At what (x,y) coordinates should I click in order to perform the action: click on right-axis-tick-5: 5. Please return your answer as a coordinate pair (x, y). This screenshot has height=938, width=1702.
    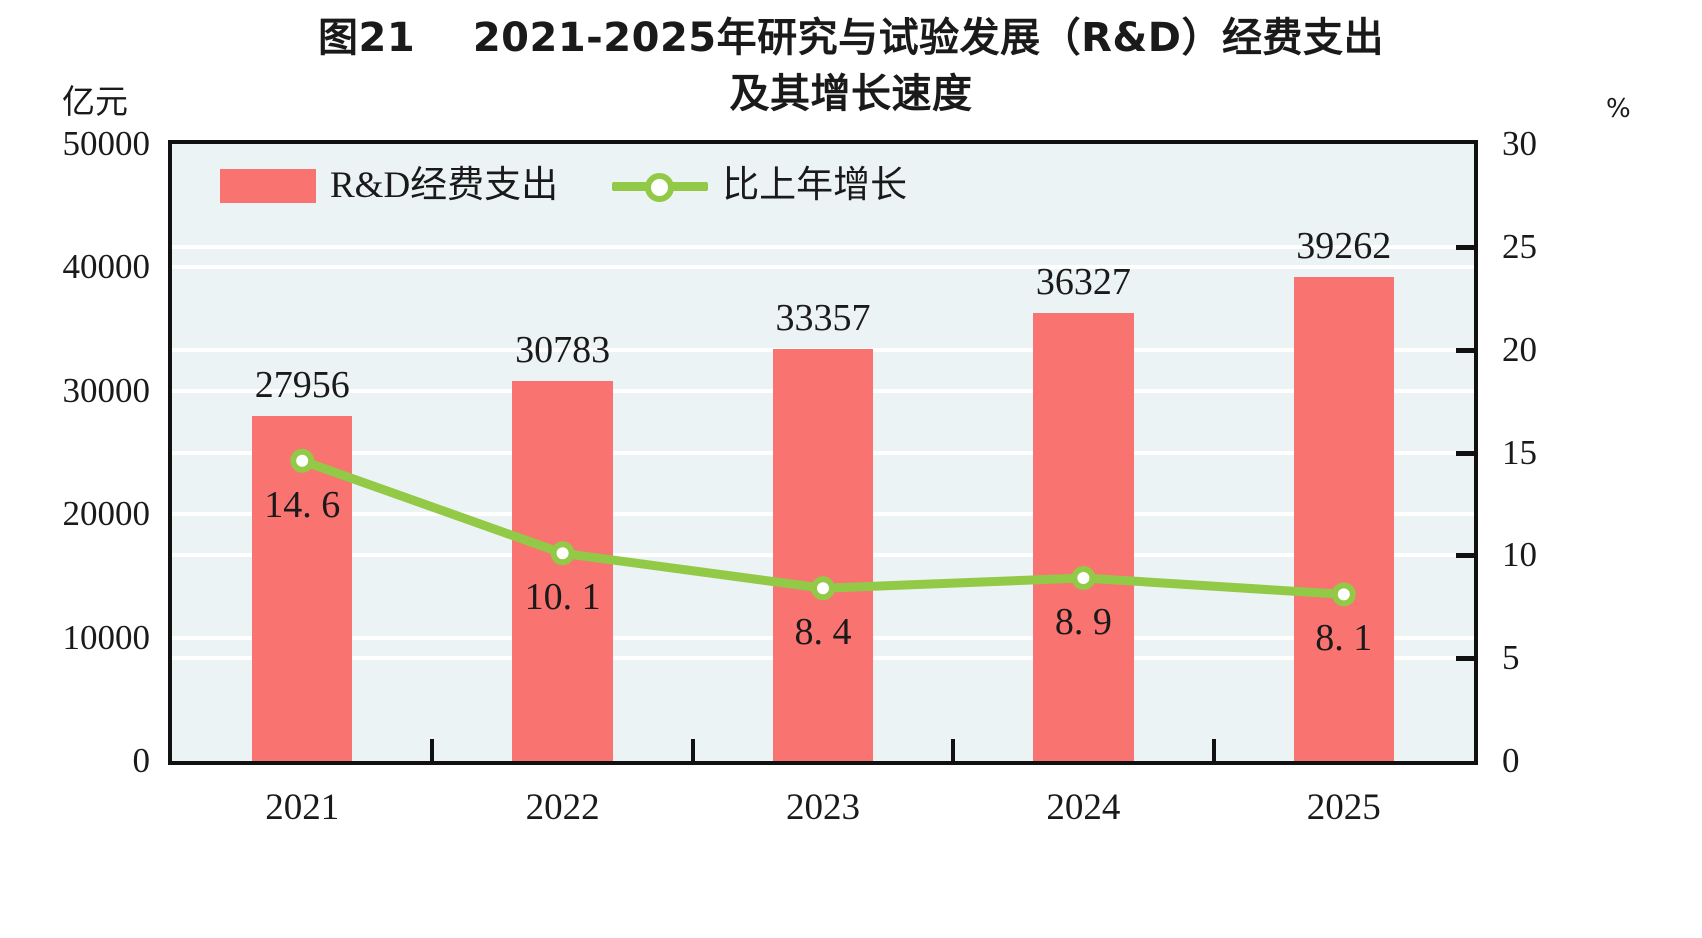
    Looking at the image, I should click on (1511, 658).